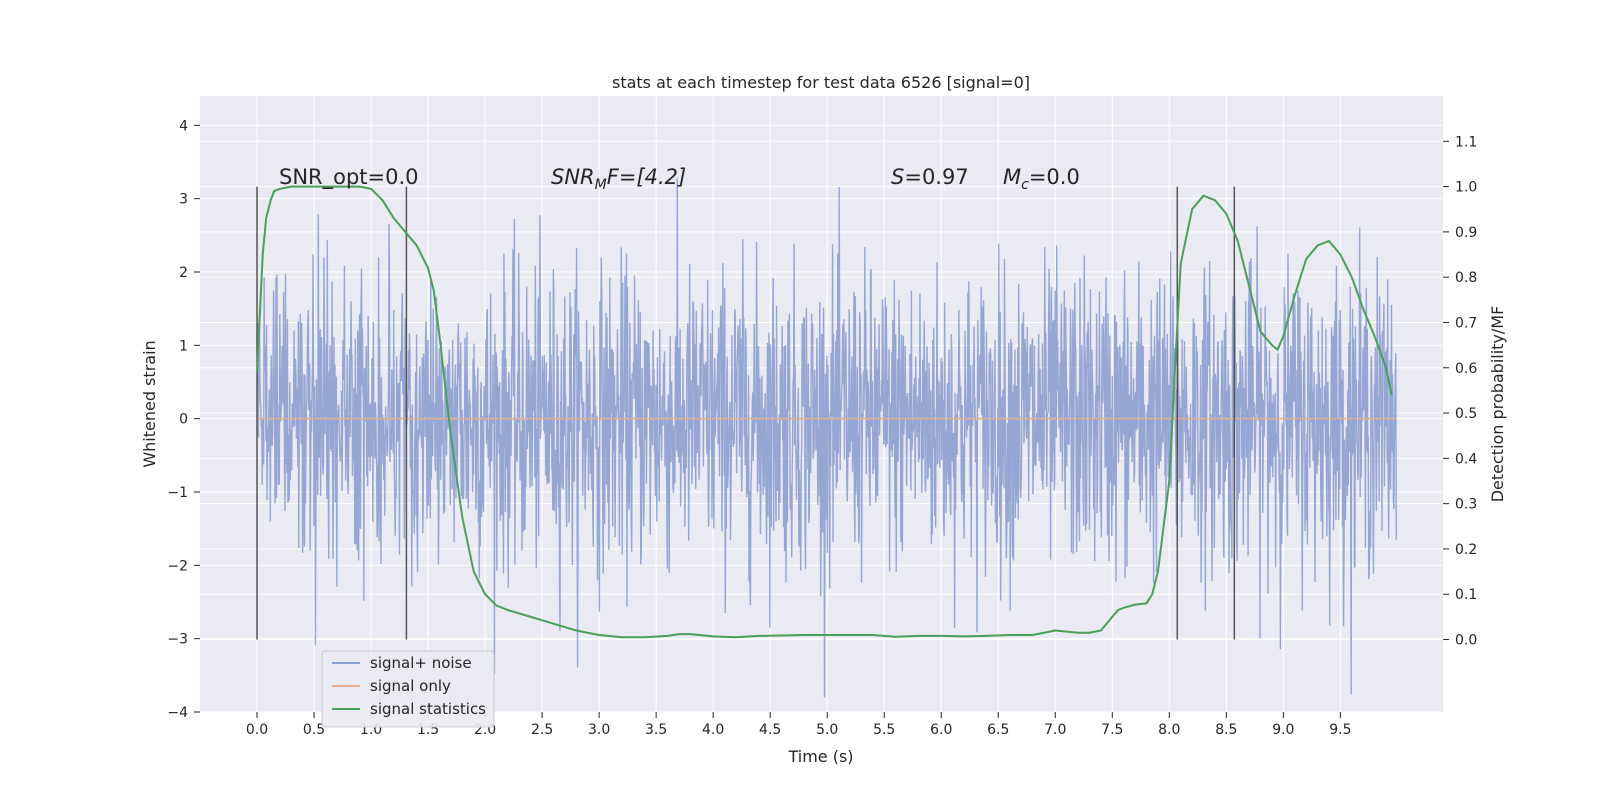 This screenshot has height=800, width=1600. I want to click on x-tick-label: 6.0, so click(941, 730).